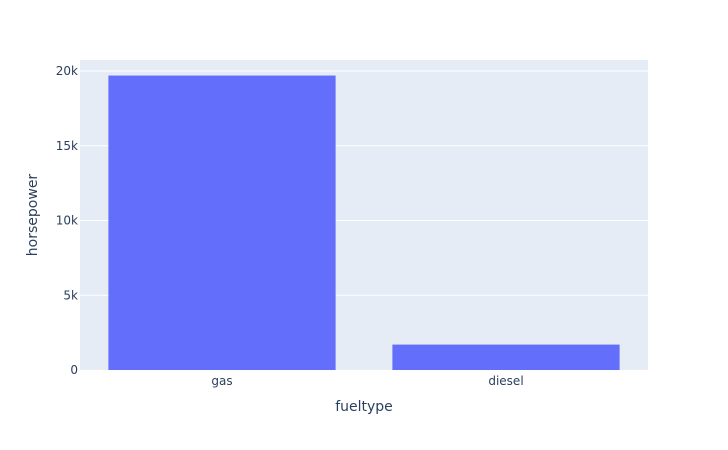 The image size is (728, 450). What do you see at coordinates (70, 295) in the screenshot?
I see `y-tick-label: 5k` at bounding box center [70, 295].